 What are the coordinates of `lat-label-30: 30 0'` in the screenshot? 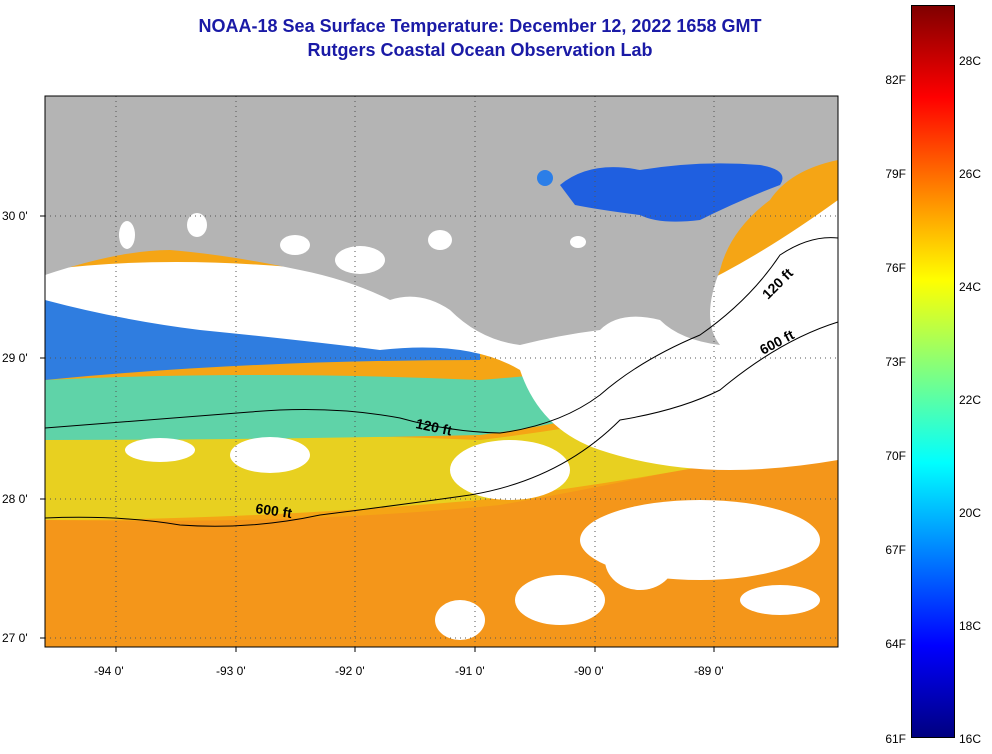 It's located at (15, 216).